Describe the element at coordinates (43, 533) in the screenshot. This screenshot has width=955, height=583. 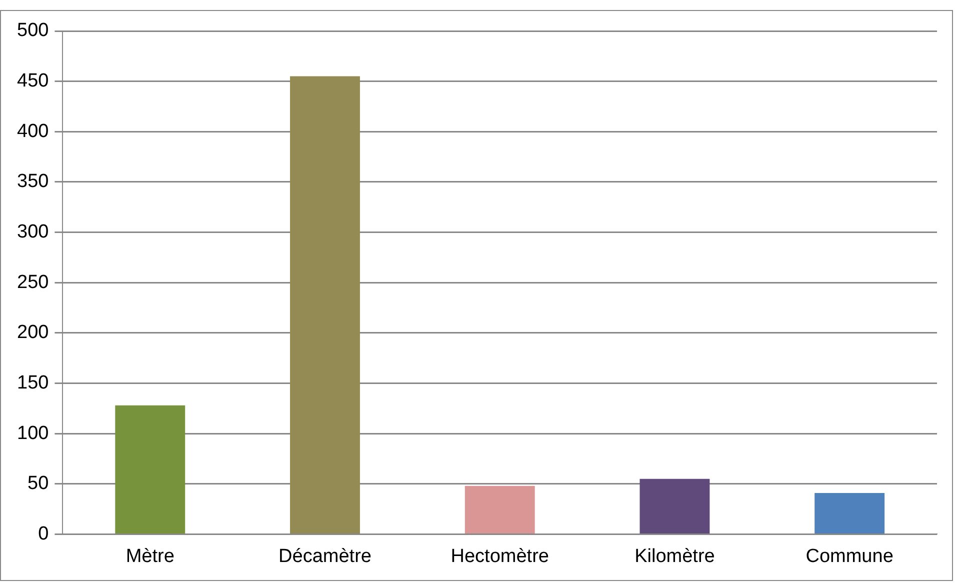
I see `y-tick-label: 0` at that location.